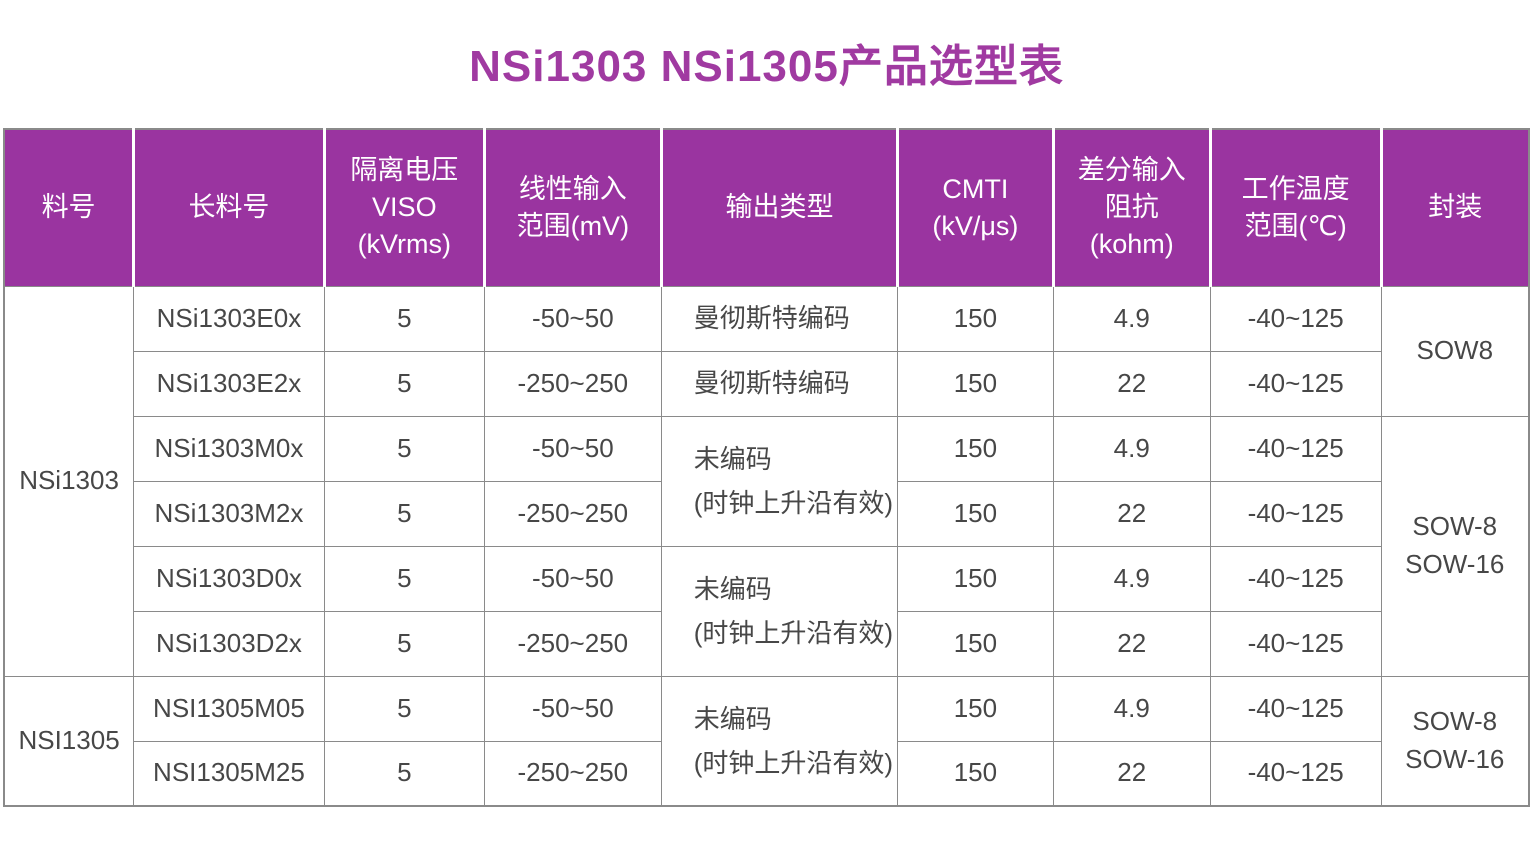 The width and height of the screenshot is (1533, 866). What do you see at coordinates (69, 741) in the screenshot?
I see `cell-part-group-nsi1305: NSI1305` at bounding box center [69, 741].